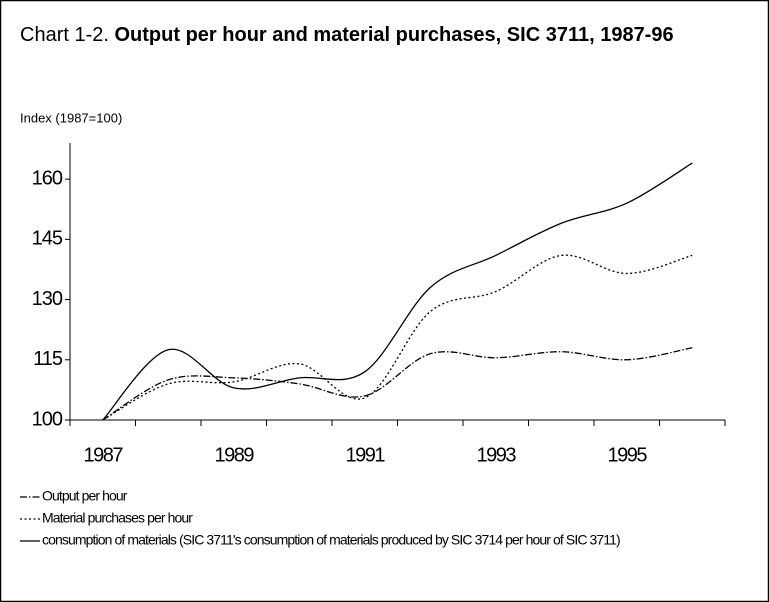  I want to click on y-tick-label: 130, so click(47, 299).